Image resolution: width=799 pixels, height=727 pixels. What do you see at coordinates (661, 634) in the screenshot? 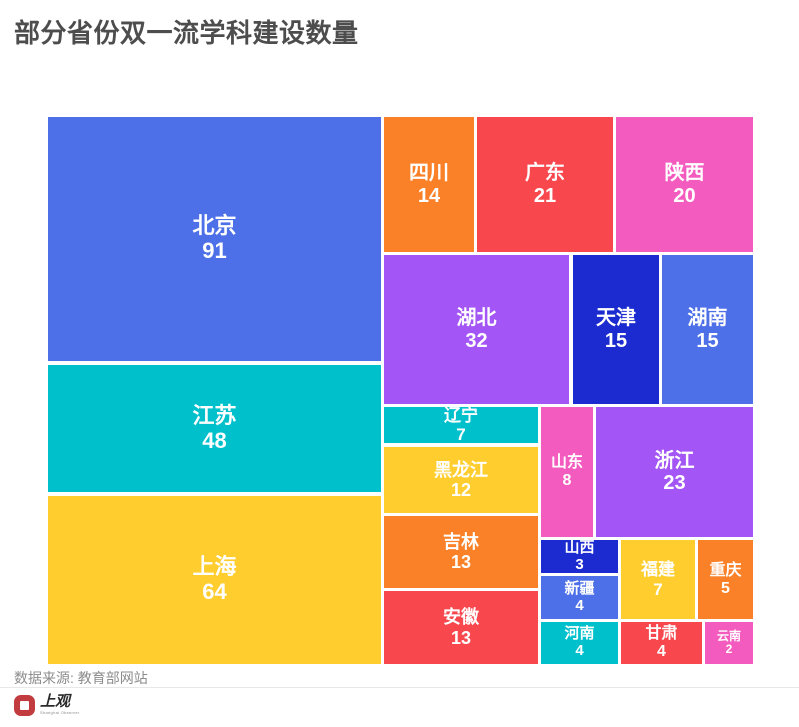
I see `cell-label: 甘肃` at bounding box center [661, 634].